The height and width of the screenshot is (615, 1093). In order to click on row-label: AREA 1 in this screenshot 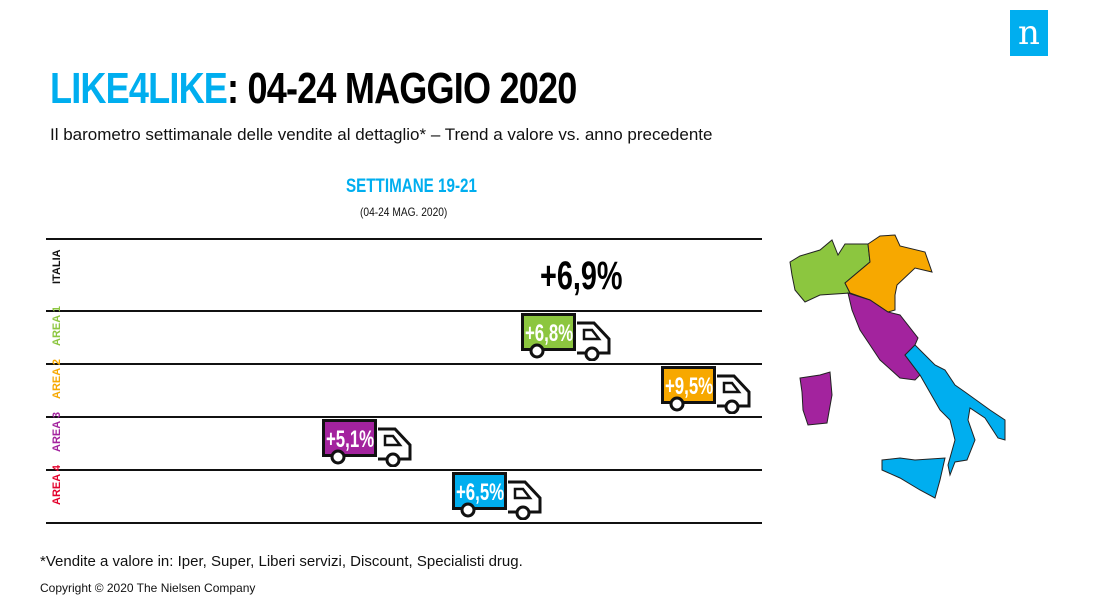, I will do `click(57, 326)`.